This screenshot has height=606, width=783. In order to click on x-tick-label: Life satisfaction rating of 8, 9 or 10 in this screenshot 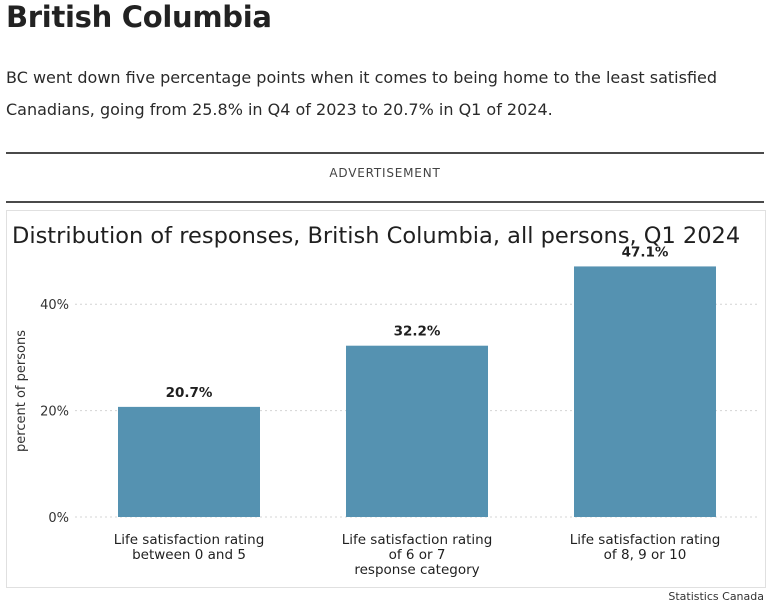, I will do `click(645, 547)`.